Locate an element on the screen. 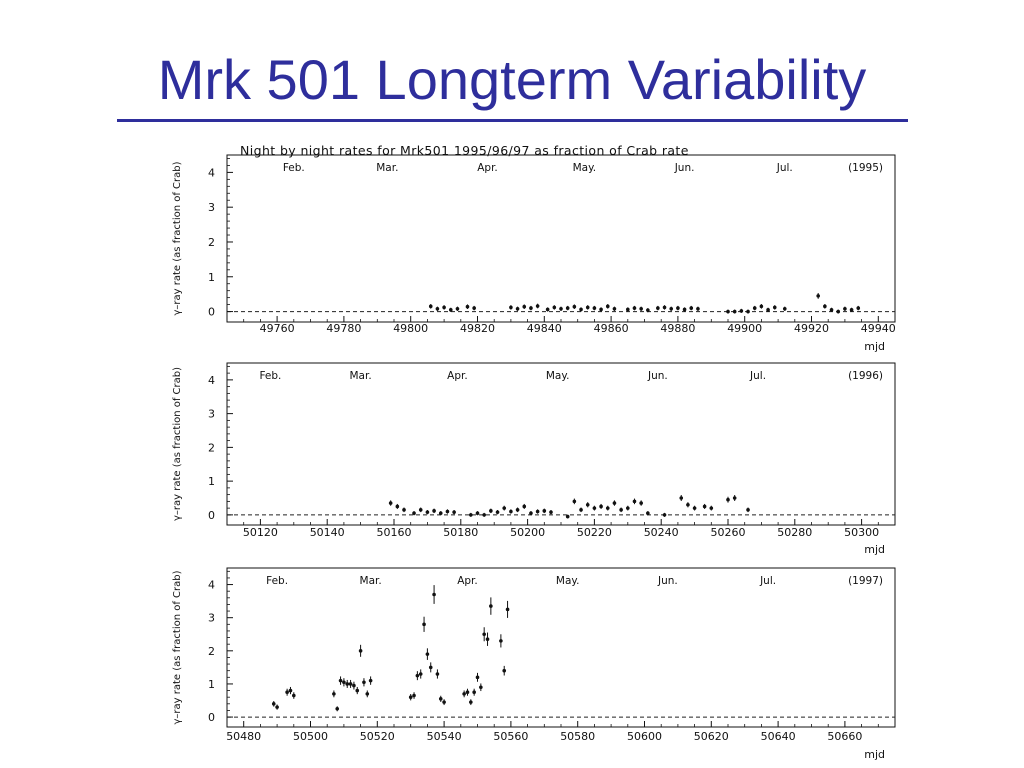 The width and height of the screenshot is (1024, 768). y-tick-label: 2 is located at coordinates (211, 651).